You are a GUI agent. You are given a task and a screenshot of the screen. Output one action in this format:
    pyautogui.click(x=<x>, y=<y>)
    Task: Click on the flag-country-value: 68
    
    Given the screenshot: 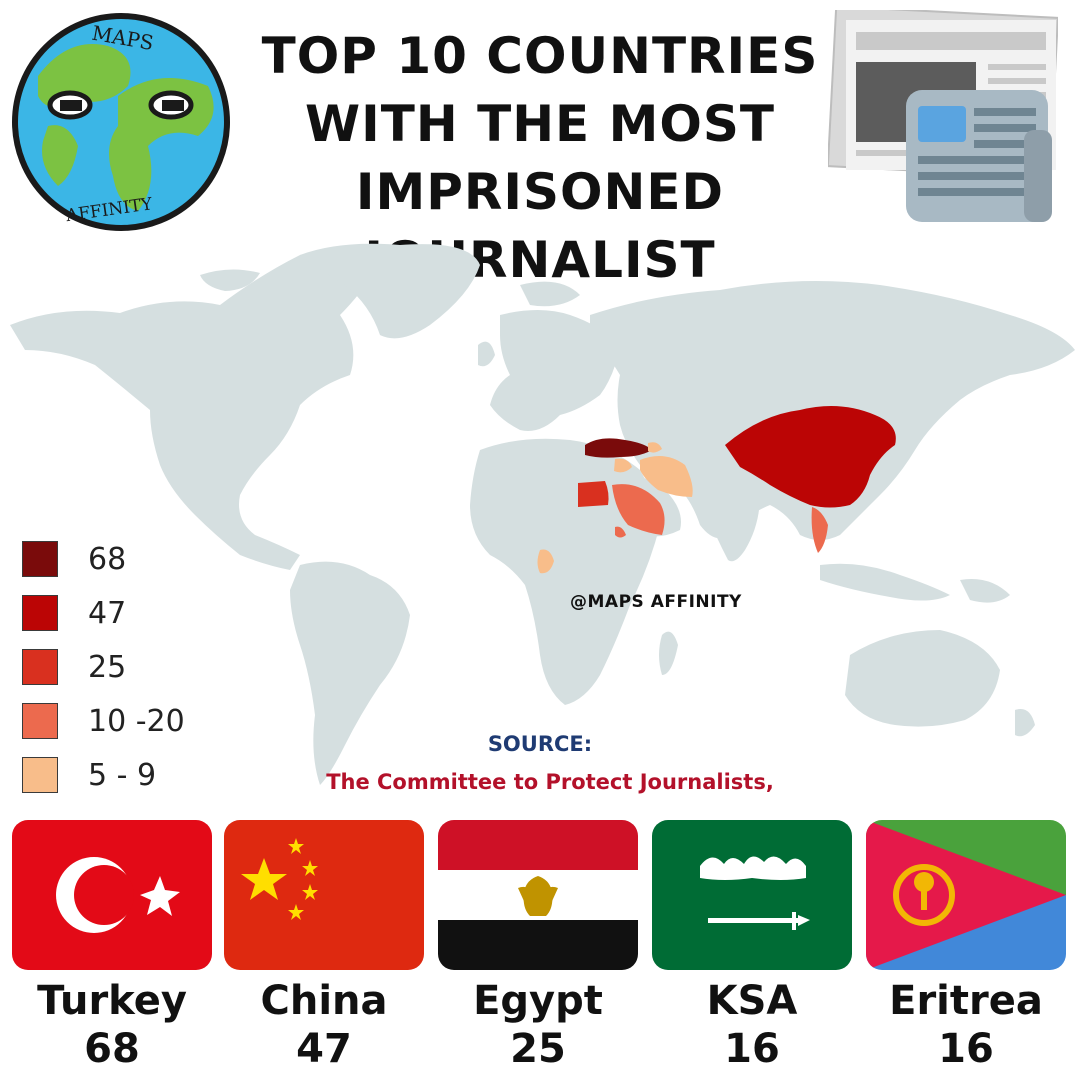 What is the action you would take?
    pyautogui.click(x=112, y=1049)
    